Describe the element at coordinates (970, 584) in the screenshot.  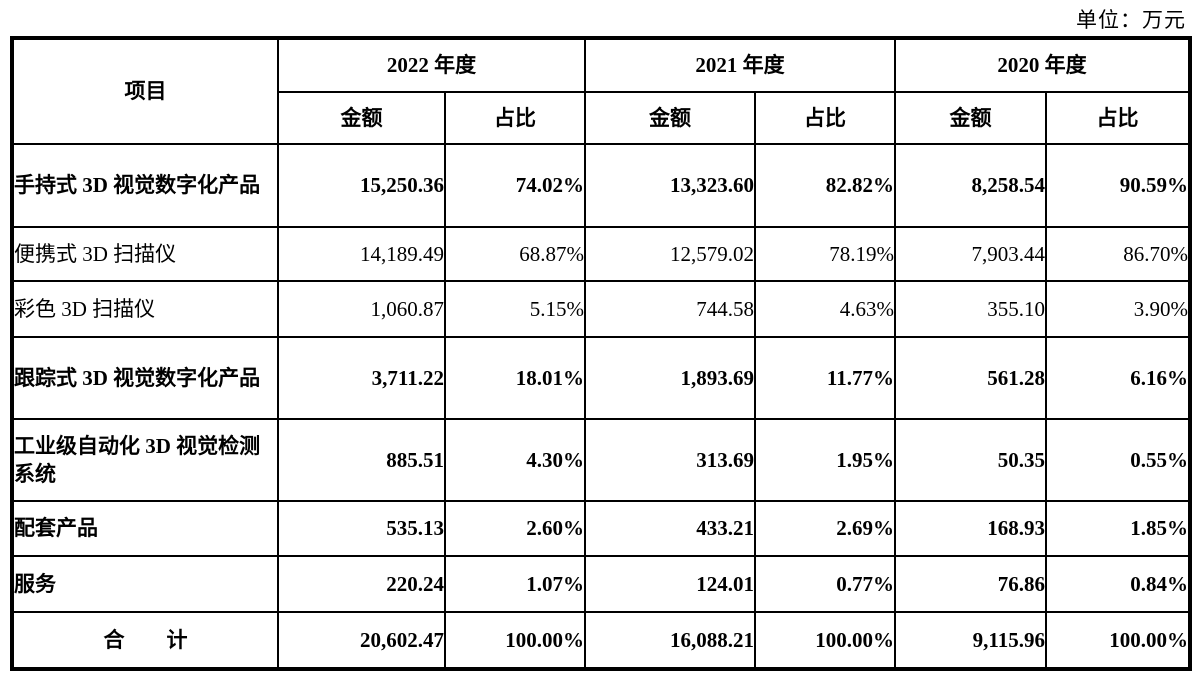
I see `cell-amount-2020: 76.86` at that location.